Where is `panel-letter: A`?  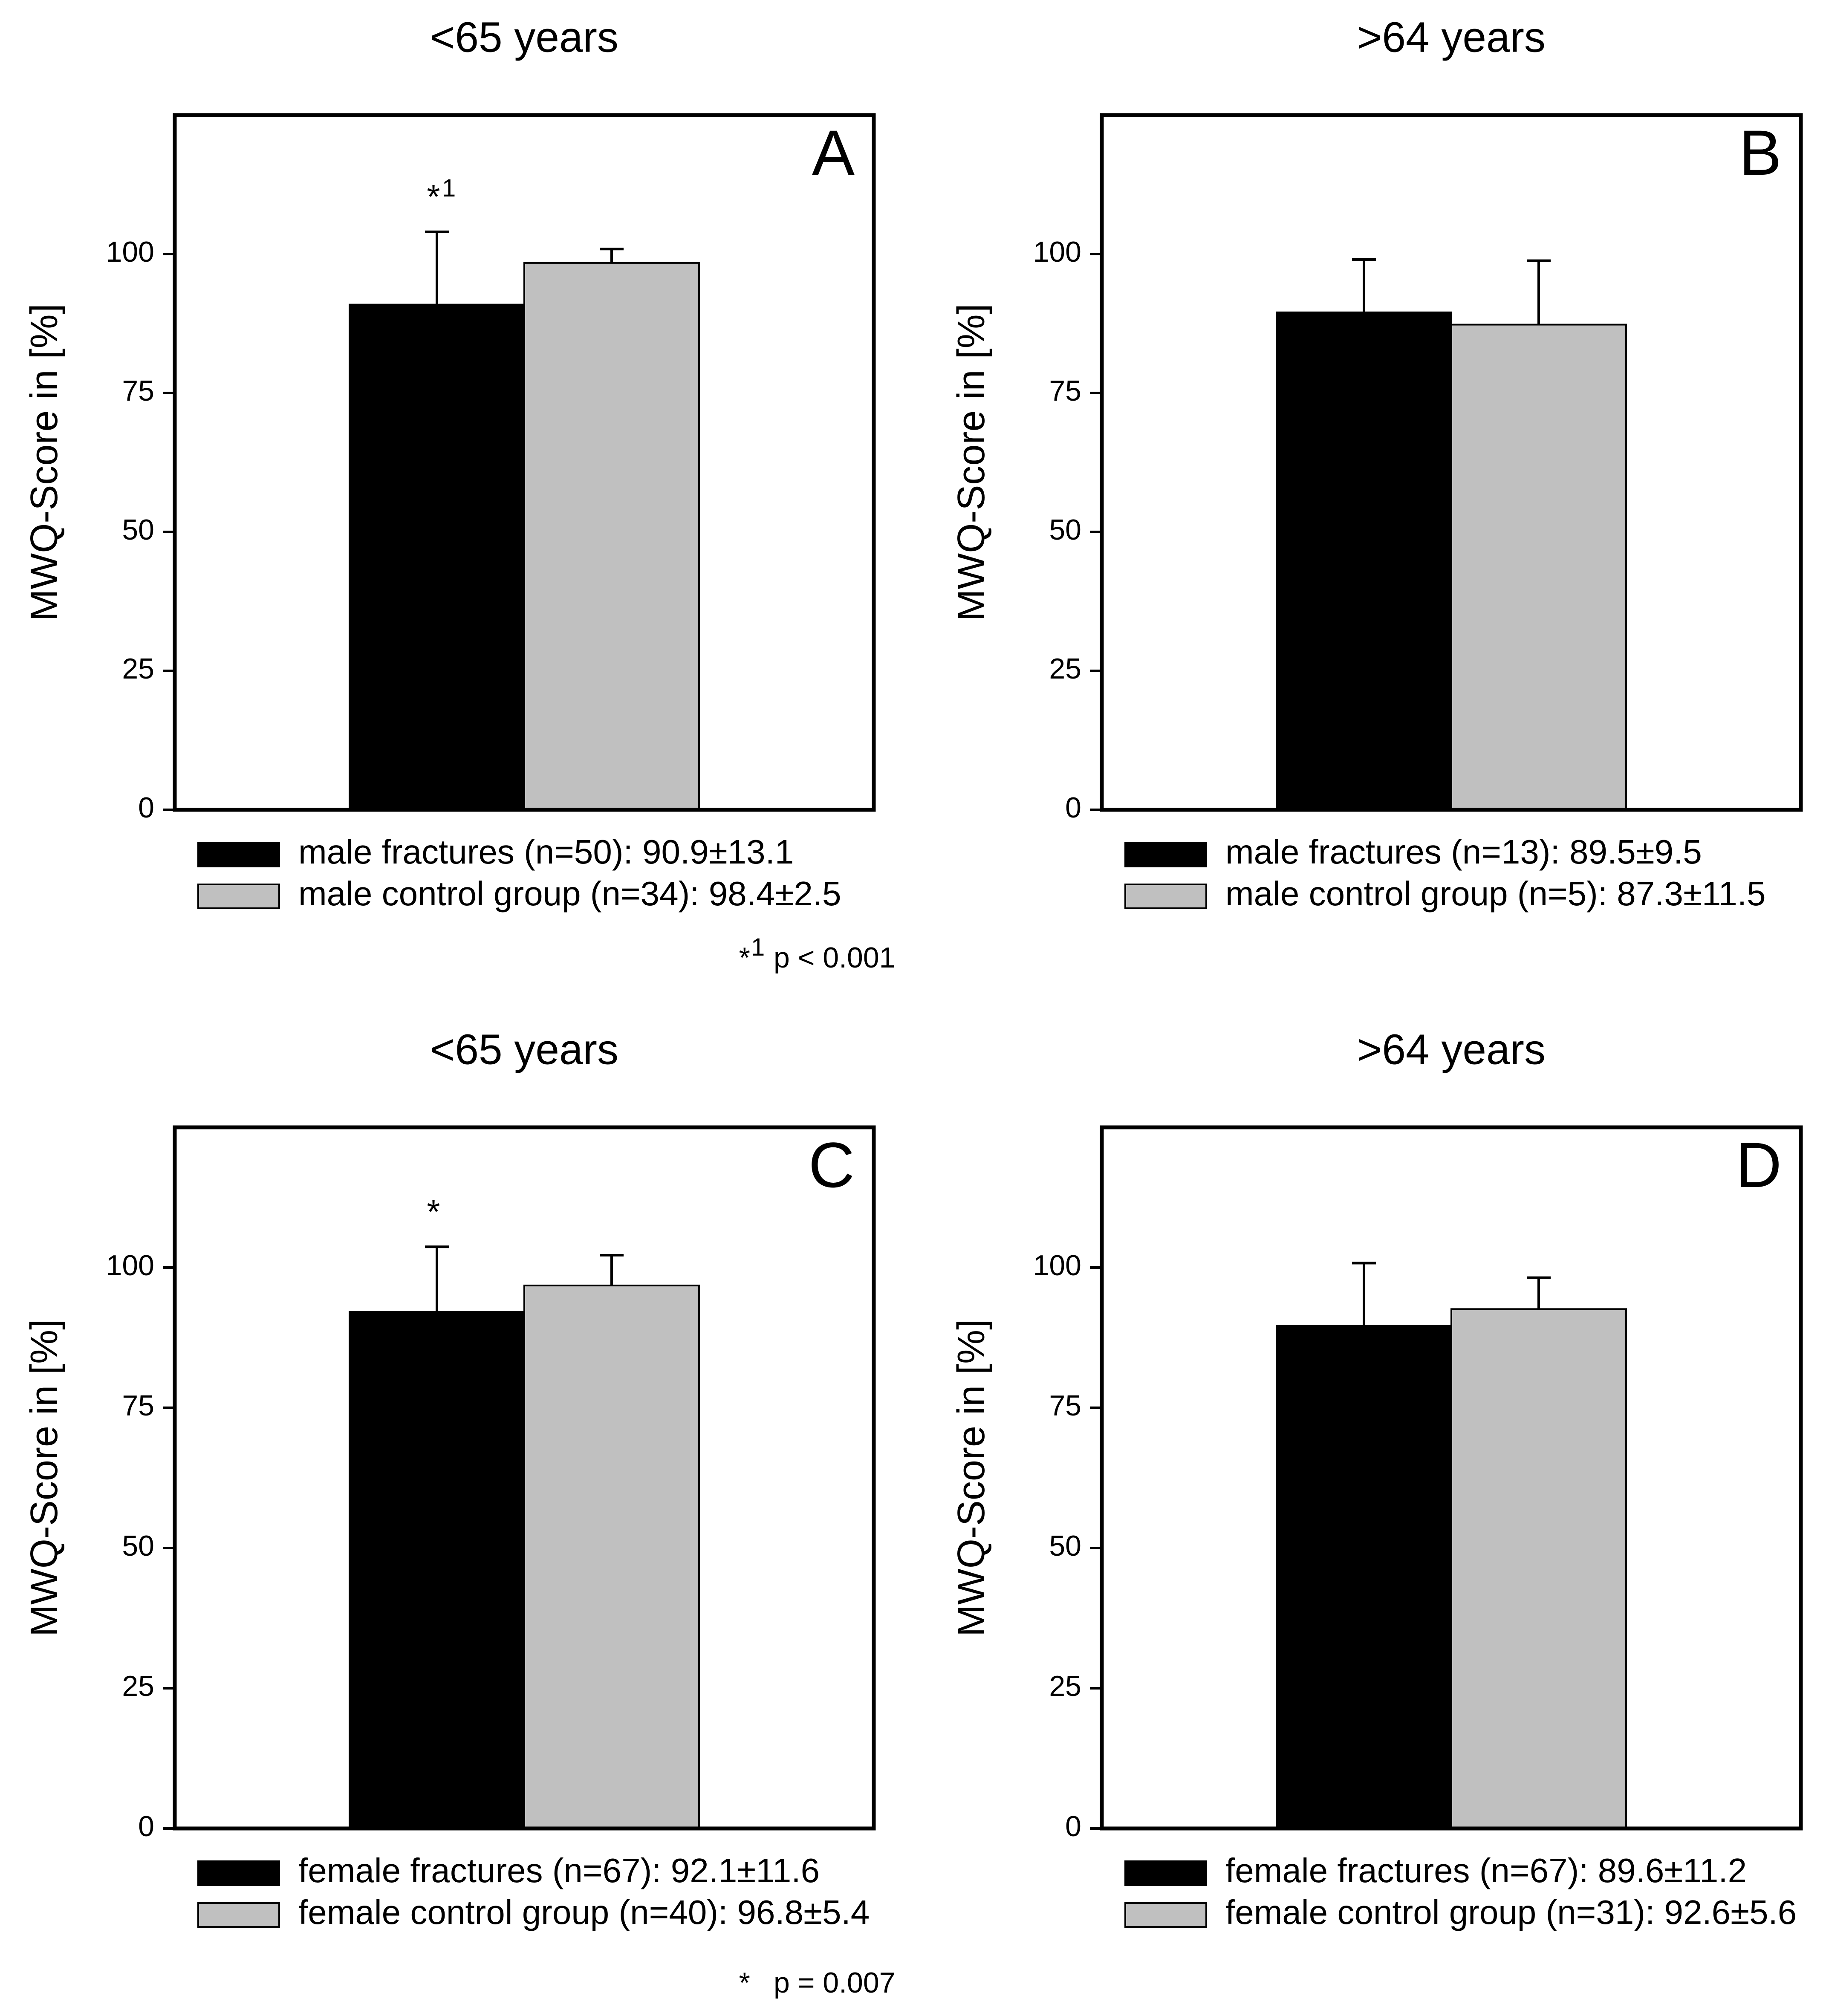
panel-letter: A is located at coordinates (833, 152).